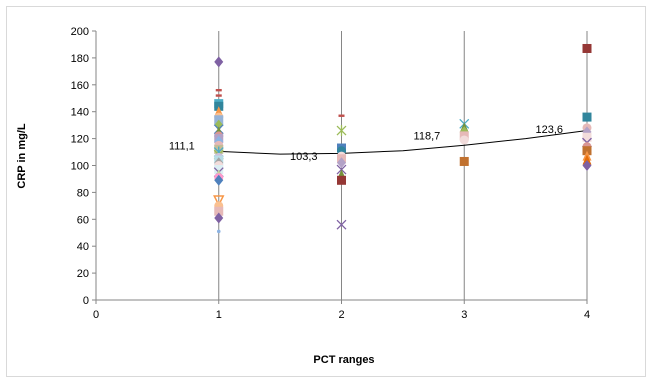 The width and height of the screenshot is (652, 383). I want to click on x-tick-label: 4, so click(587, 315).